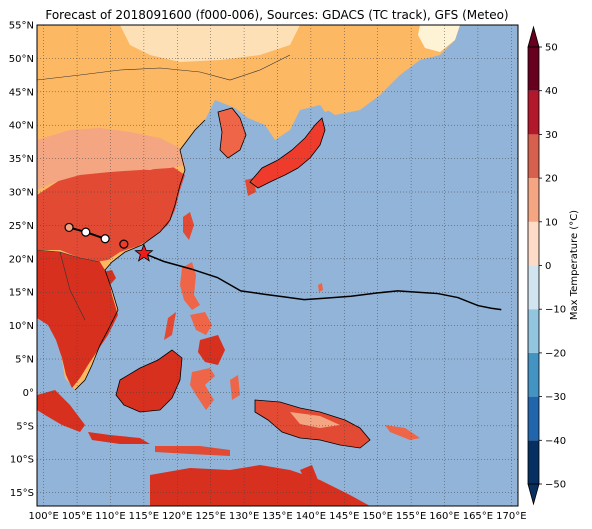  Describe the element at coordinates (21, 326) in the screenshot. I see `lat-tick-label: 10°N` at that location.